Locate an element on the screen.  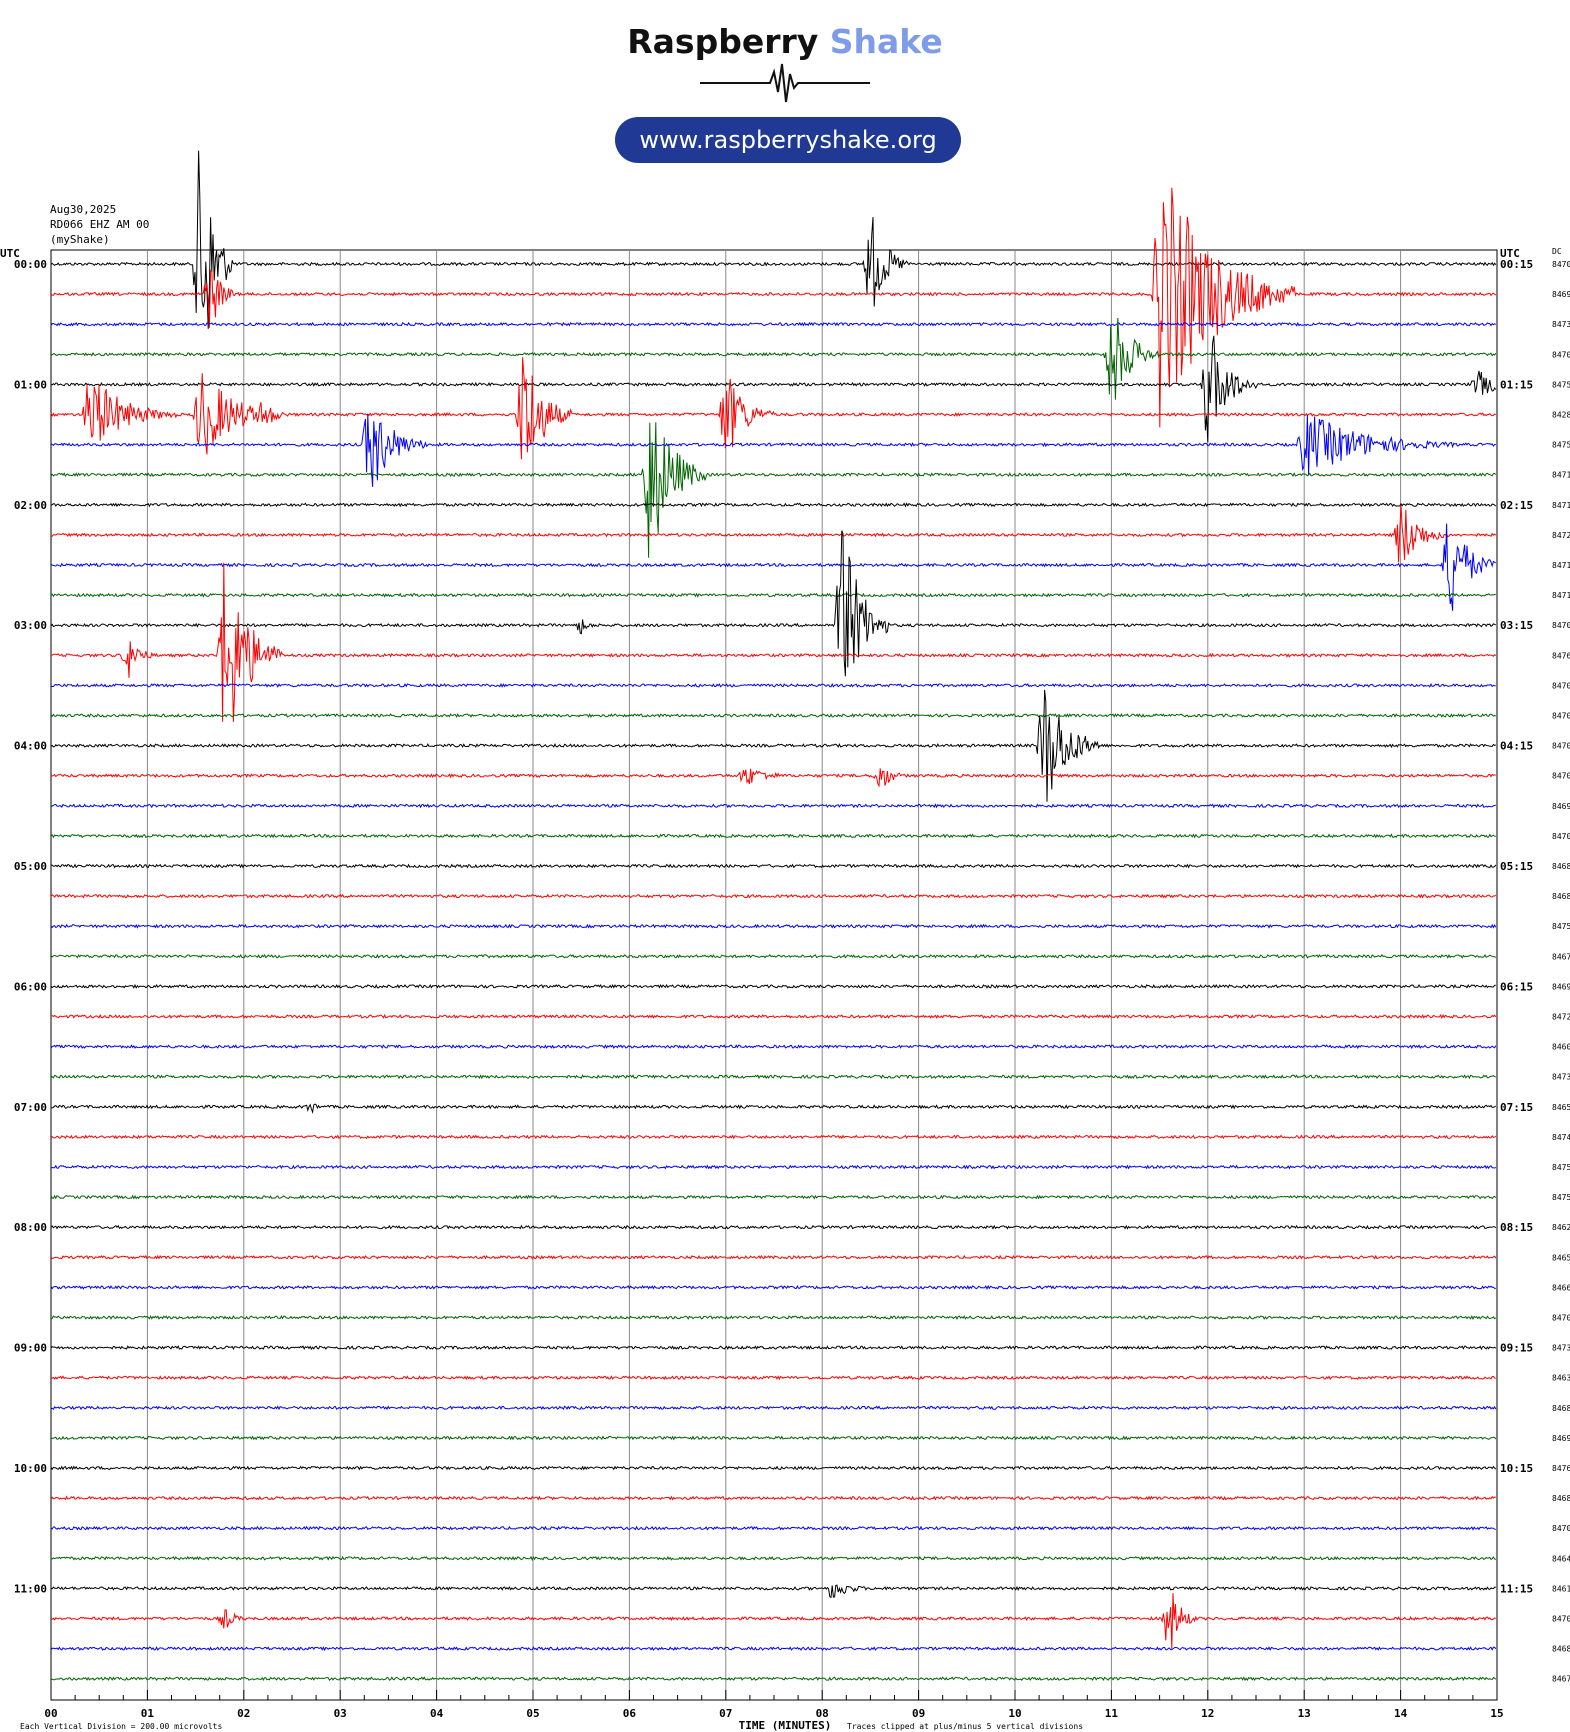
right-time-label: 11:15 is located at coordinates (1516, 1588).